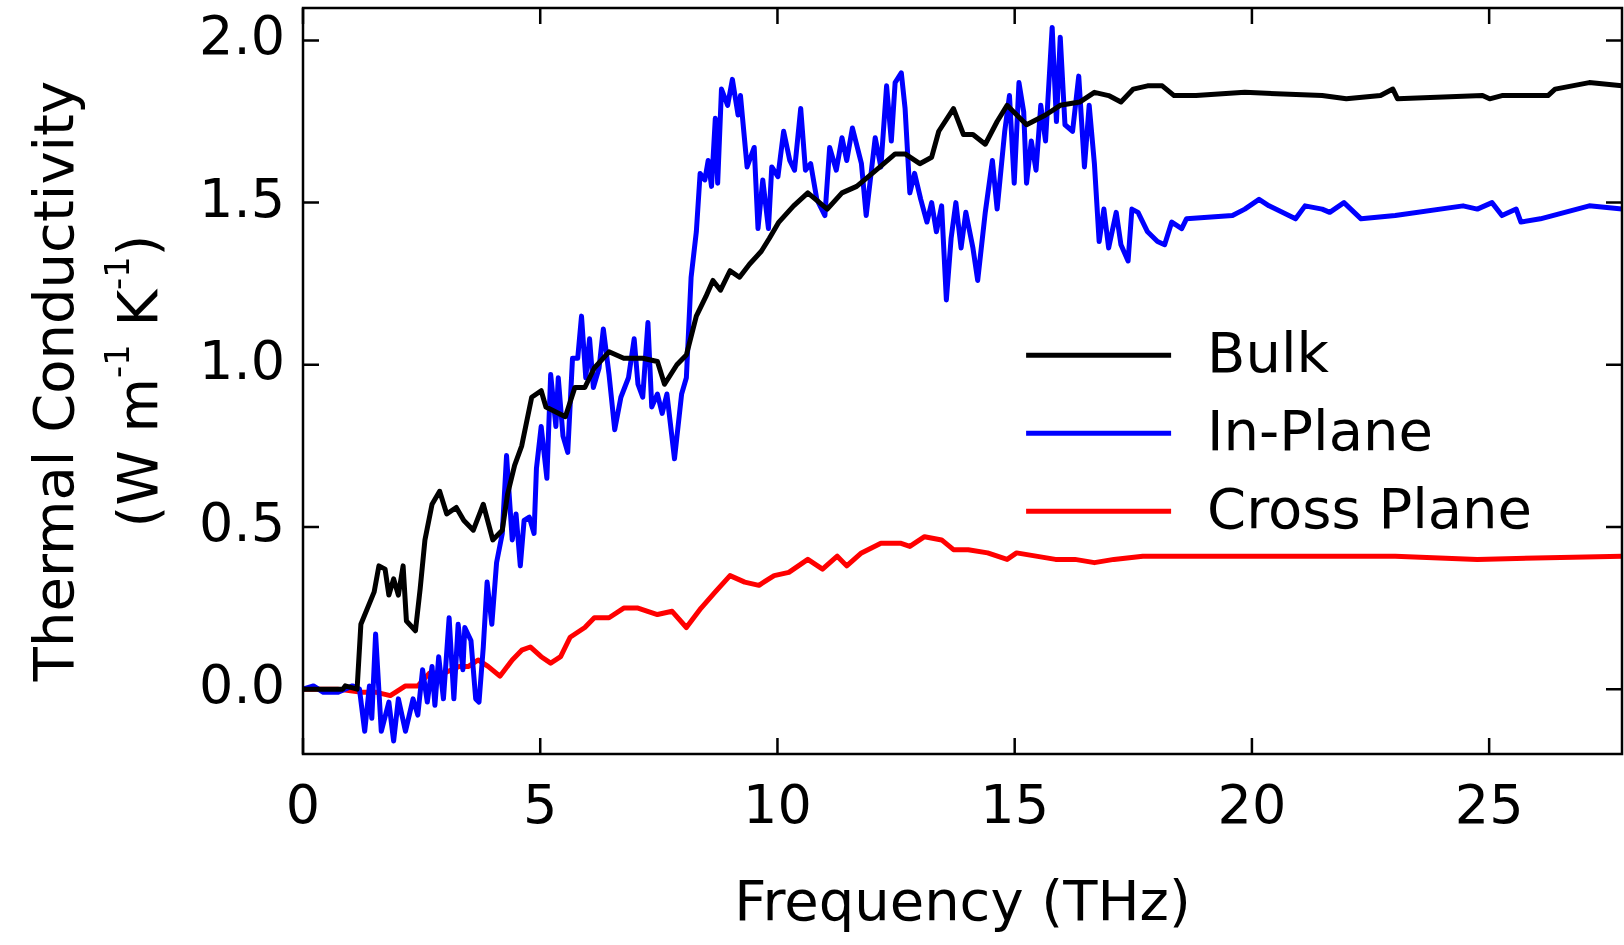 The width and height of the screenshot is (1624, 945). Describe the element at coordinates (303, 805) in the screenshot. I see `x-tick-label: 0` at that location.